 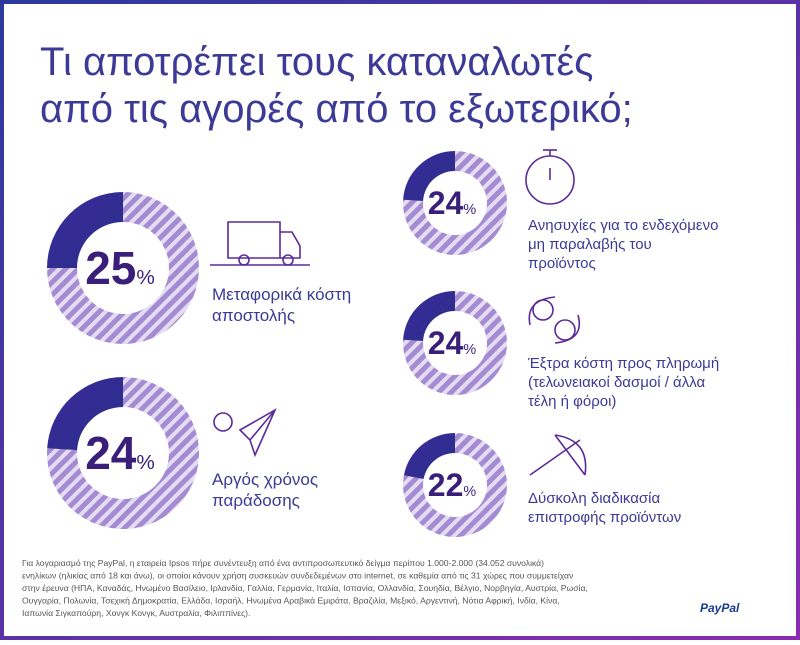 I want to click on category-label: Αργός χρόνος, so click(x=265, y=479).